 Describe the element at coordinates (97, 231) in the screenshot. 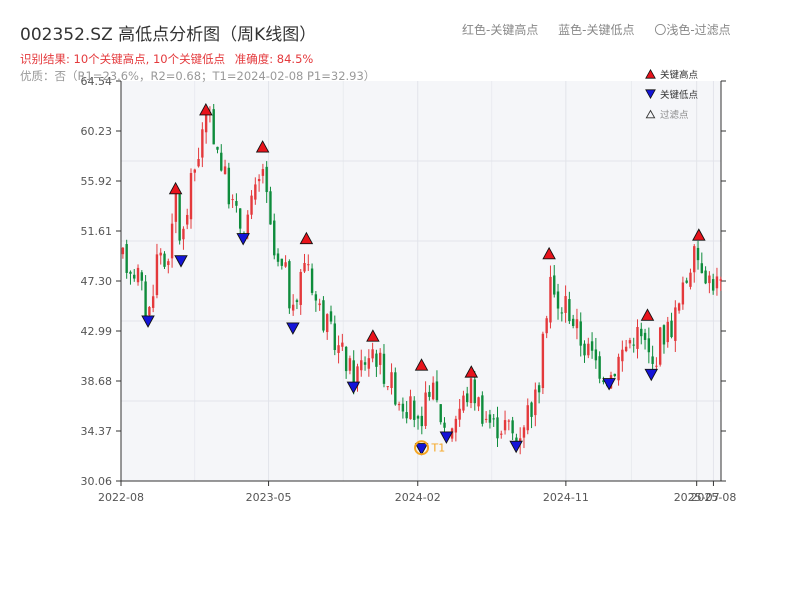

I see `y-tick-label: 51.61` at that location.